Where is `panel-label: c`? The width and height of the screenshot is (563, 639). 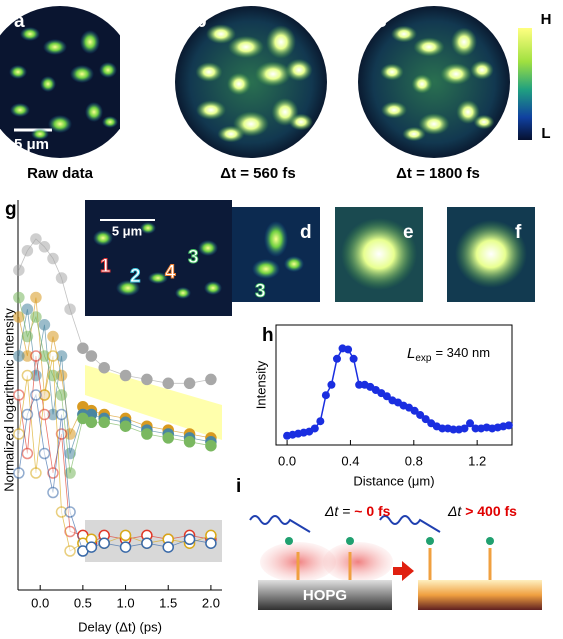
panel-label: c is located at coordinates (381, 21).